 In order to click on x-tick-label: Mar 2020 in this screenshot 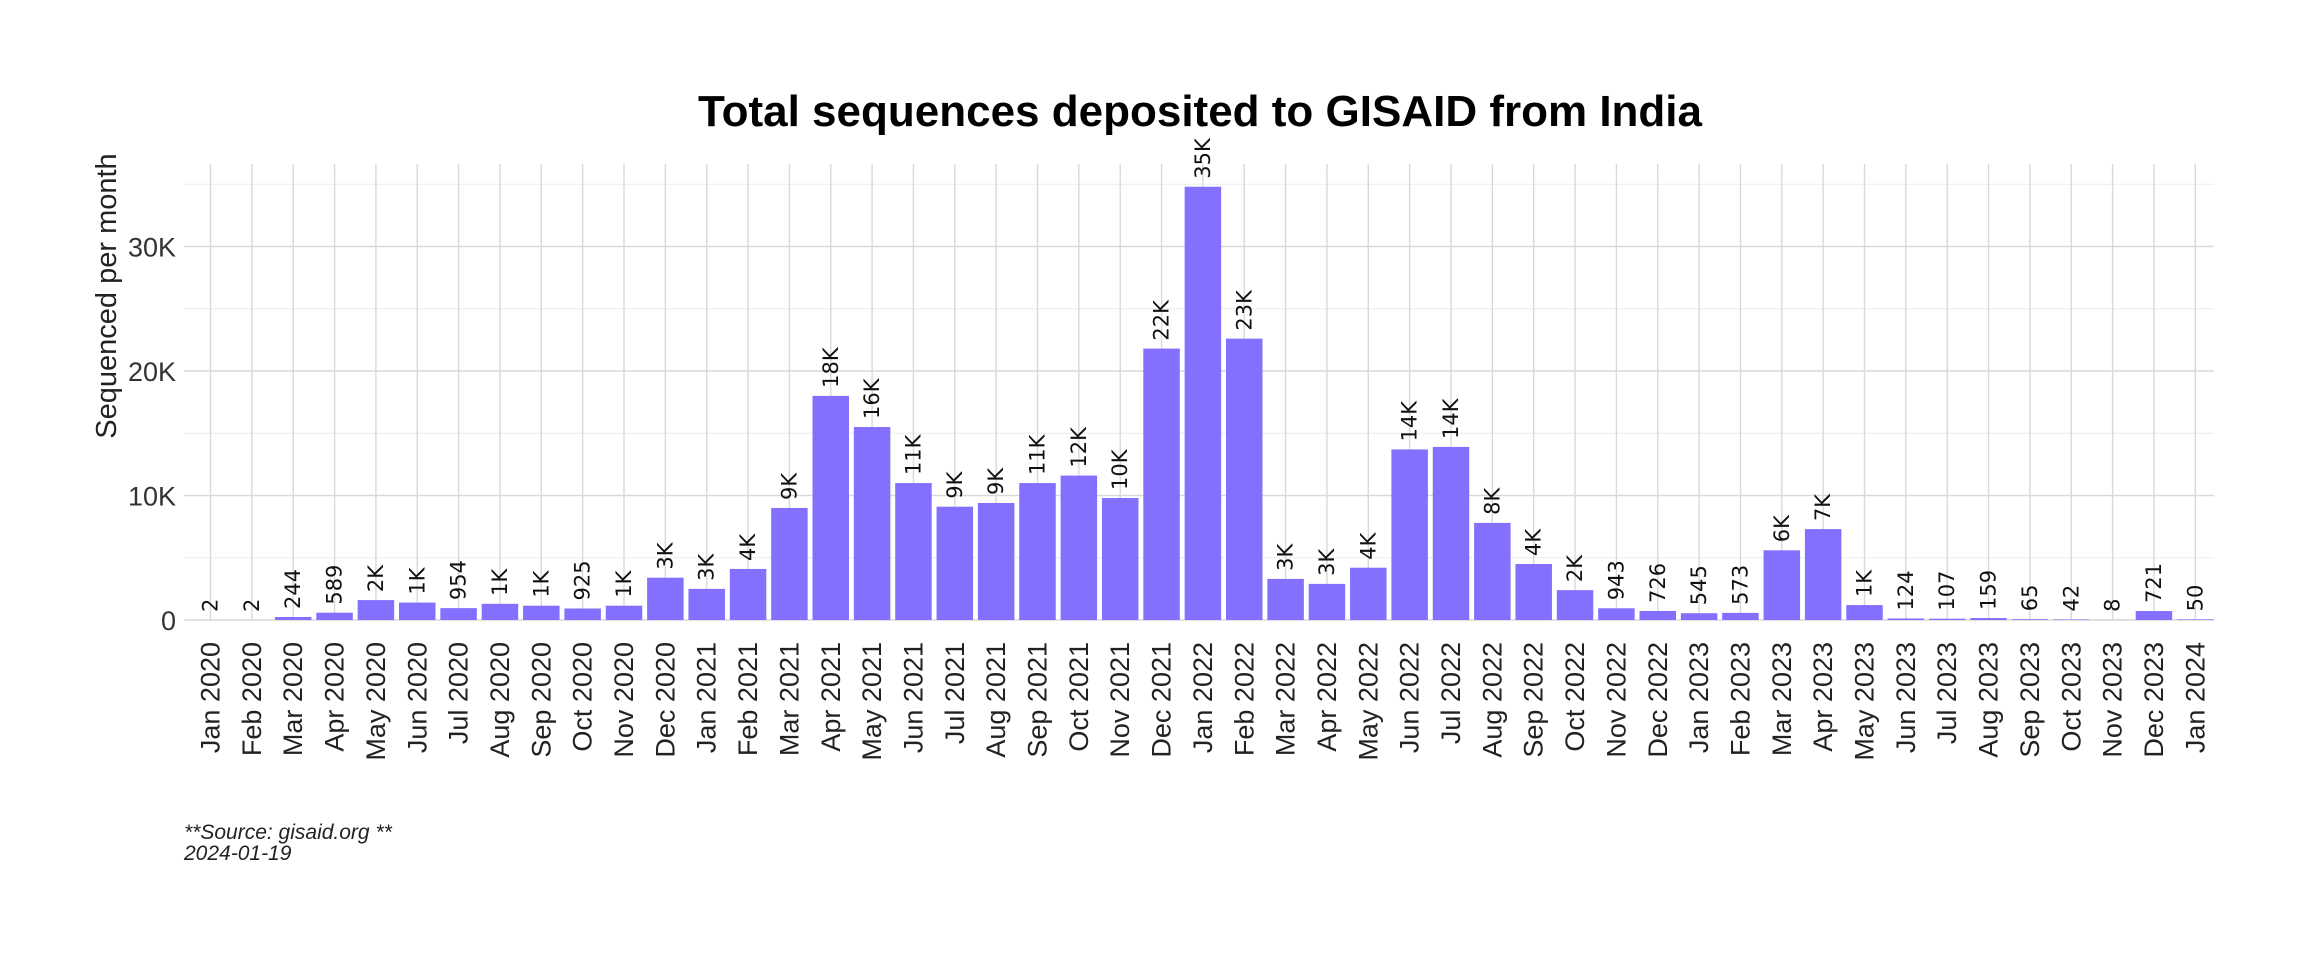, I will do `click(293, 699)`.